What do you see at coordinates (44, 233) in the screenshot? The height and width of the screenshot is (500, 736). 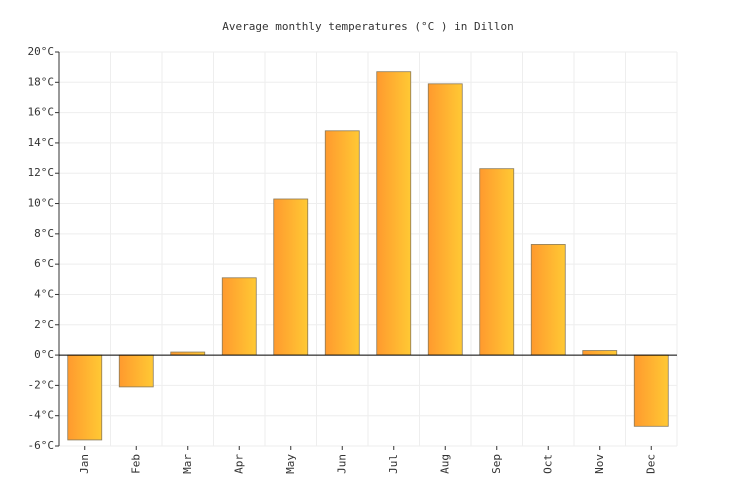 I see `y-tick-label: 8°C` at bounding box center [44, 233].